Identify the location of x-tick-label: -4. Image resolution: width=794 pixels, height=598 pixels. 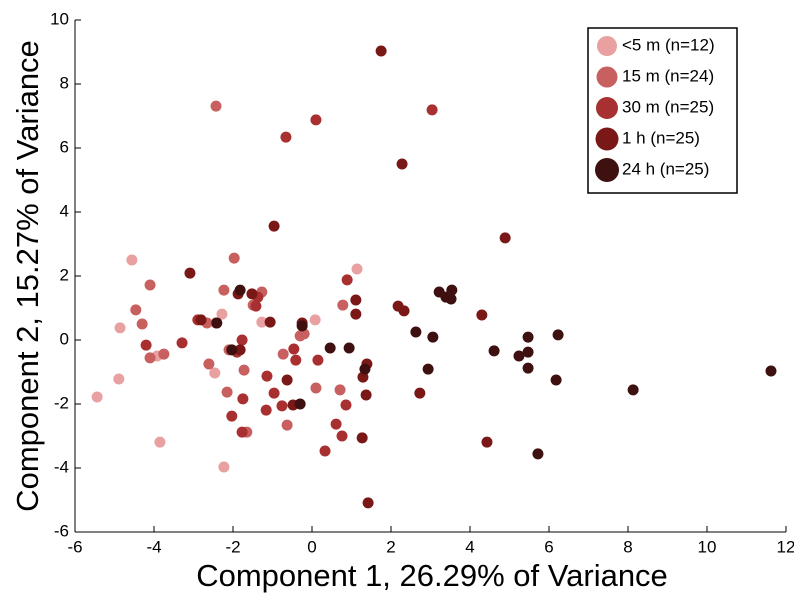
(153, 546).